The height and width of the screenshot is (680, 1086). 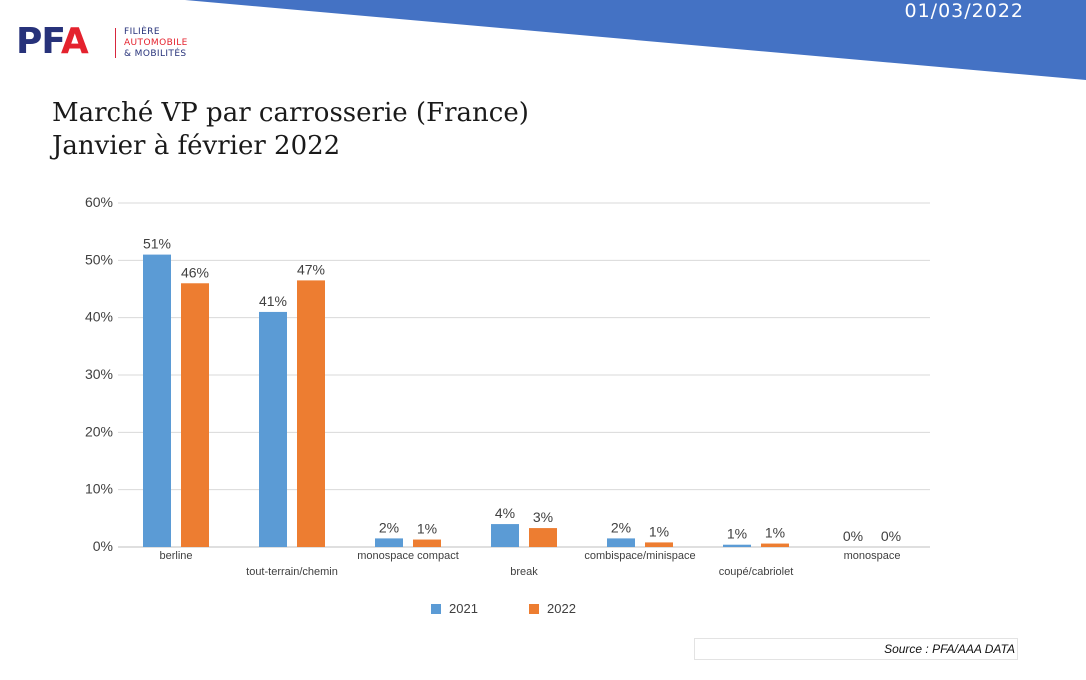 What do you see at coordinates (155, 54) in the screenshot?
I see `logo-line-3: & MOBILITÉS` at bounding box center [155, 54].